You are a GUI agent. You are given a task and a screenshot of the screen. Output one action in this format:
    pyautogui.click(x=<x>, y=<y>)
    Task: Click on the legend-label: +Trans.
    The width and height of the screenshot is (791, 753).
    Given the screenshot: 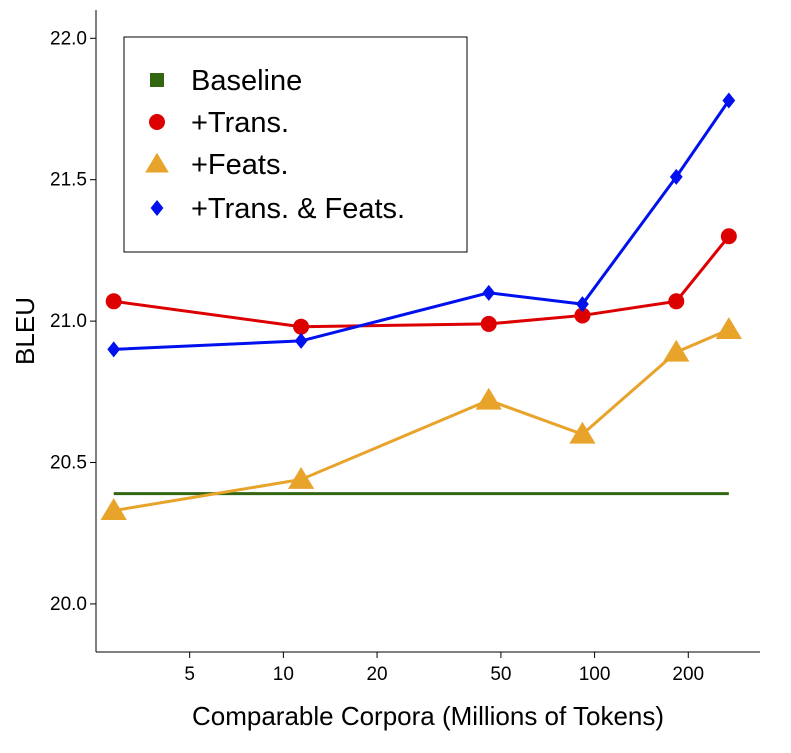 What is the action you would take?
    pyautogui.click(x=240, y=123)
    